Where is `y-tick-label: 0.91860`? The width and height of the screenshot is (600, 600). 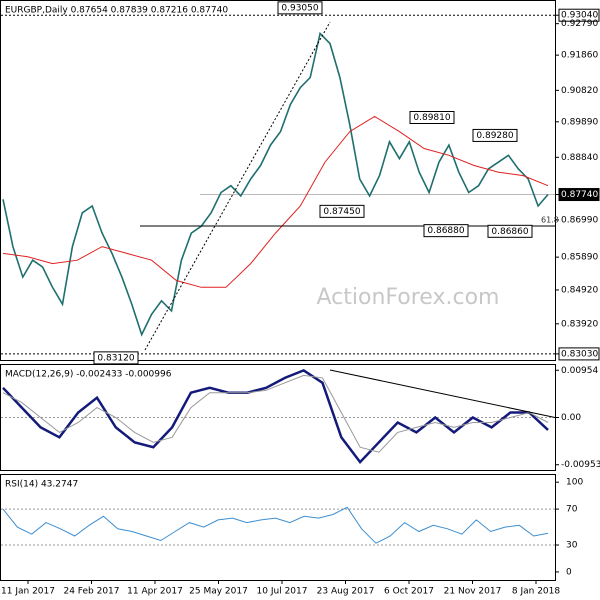
y-tick-label: 0.91860 is located at coordinates (579, 56).